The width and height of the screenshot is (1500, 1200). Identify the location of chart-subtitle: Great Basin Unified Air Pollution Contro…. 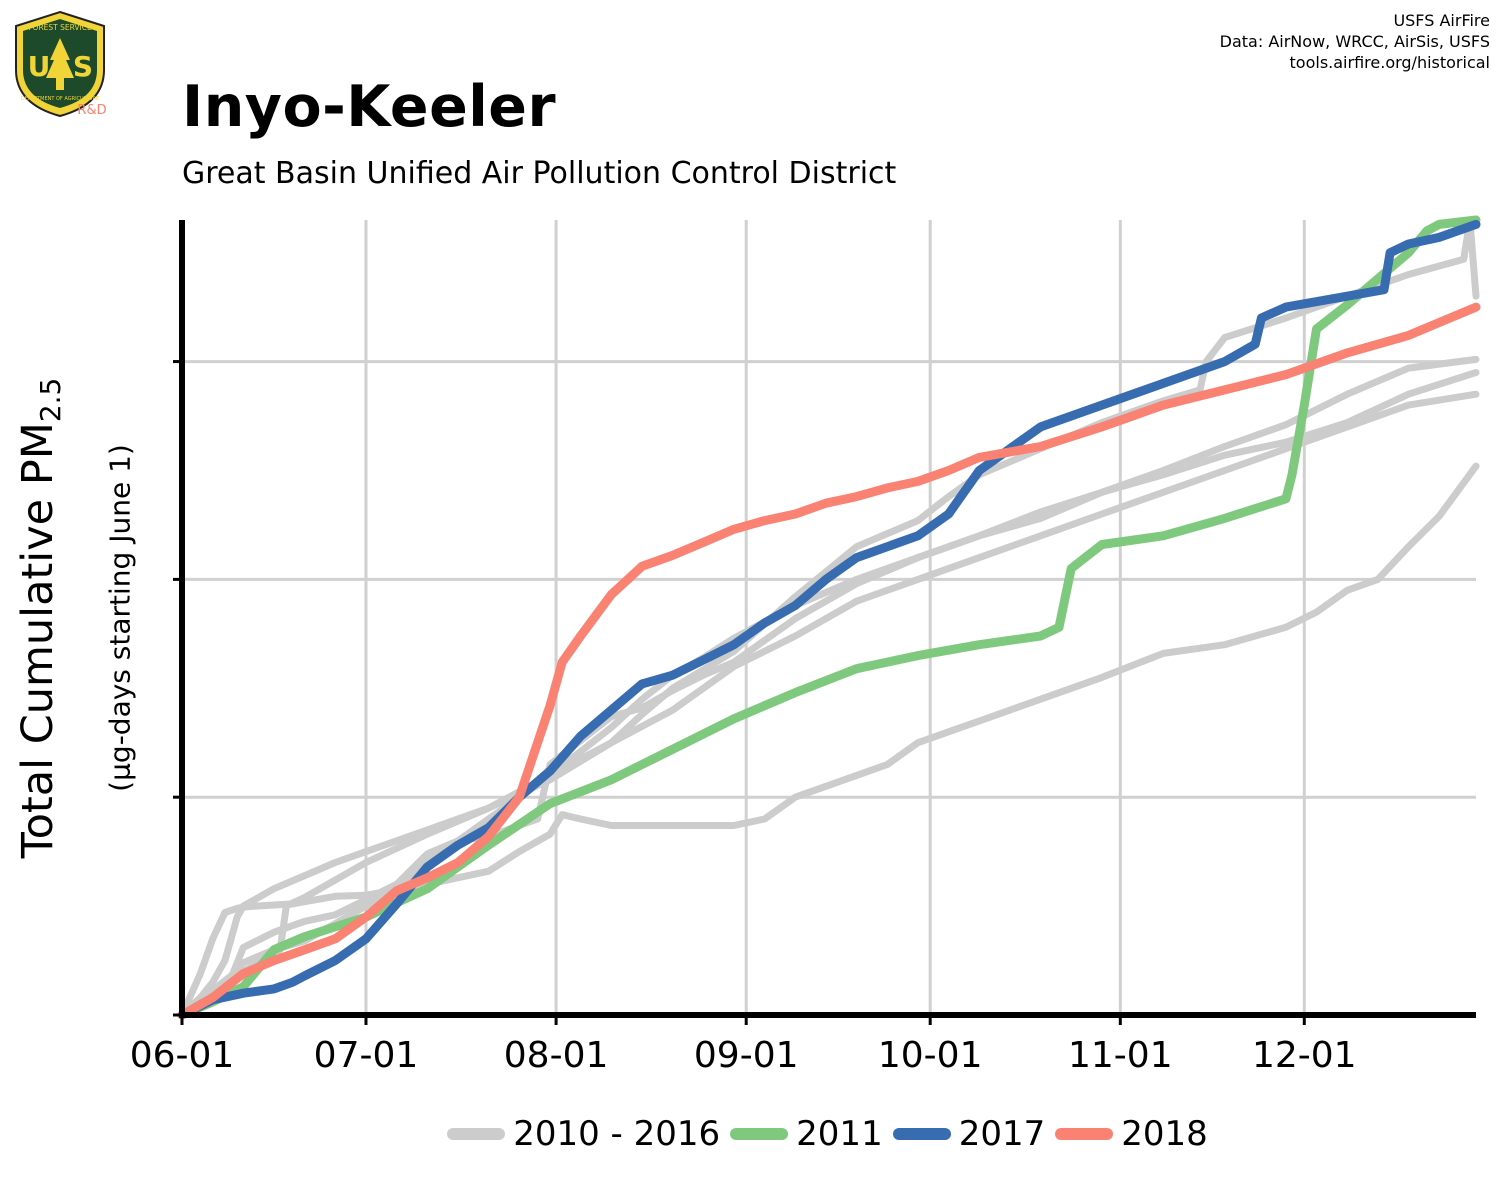
(539, 173).